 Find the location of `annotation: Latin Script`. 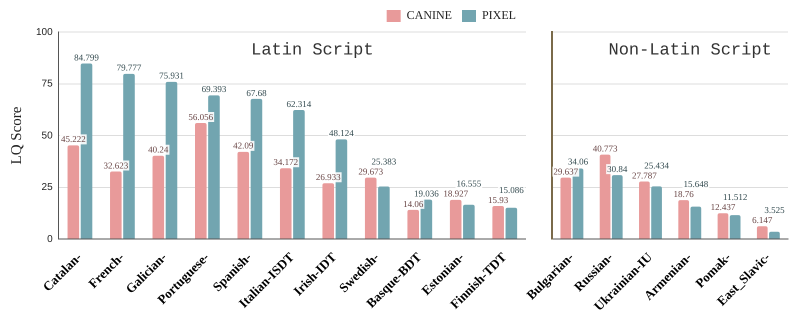

annotation: Latin Script is located at coordinates (312, 51).